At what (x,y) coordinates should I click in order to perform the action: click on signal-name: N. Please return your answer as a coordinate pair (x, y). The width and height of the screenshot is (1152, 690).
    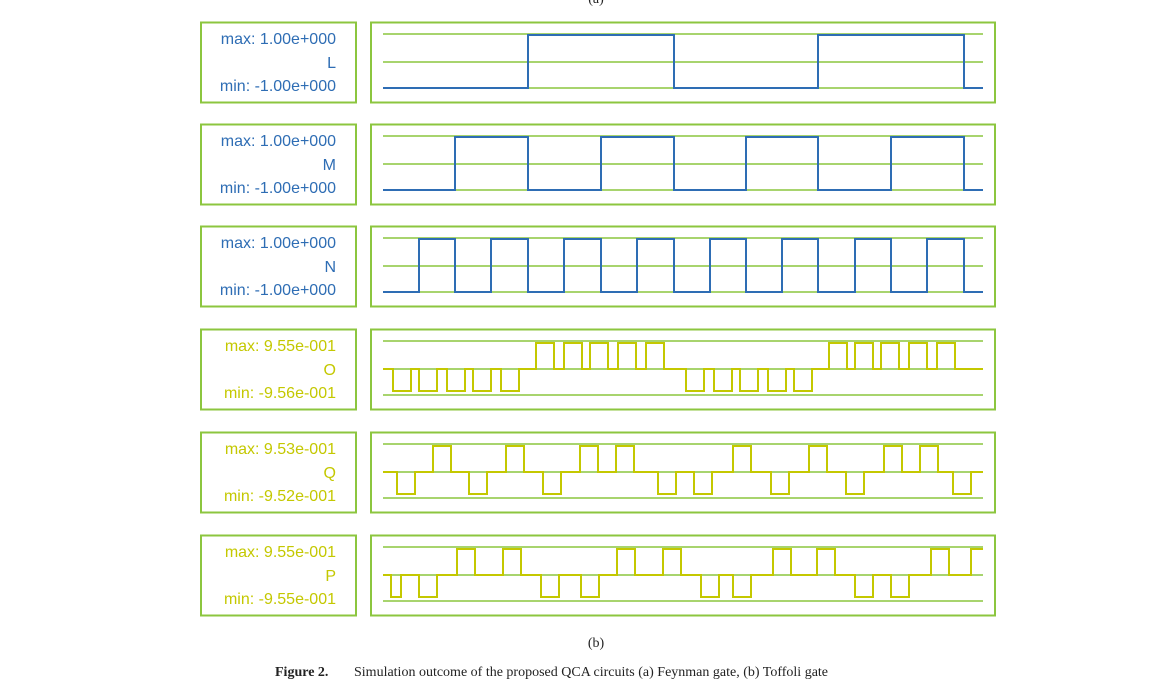
    Looking at the image, I should click on (330, 267).